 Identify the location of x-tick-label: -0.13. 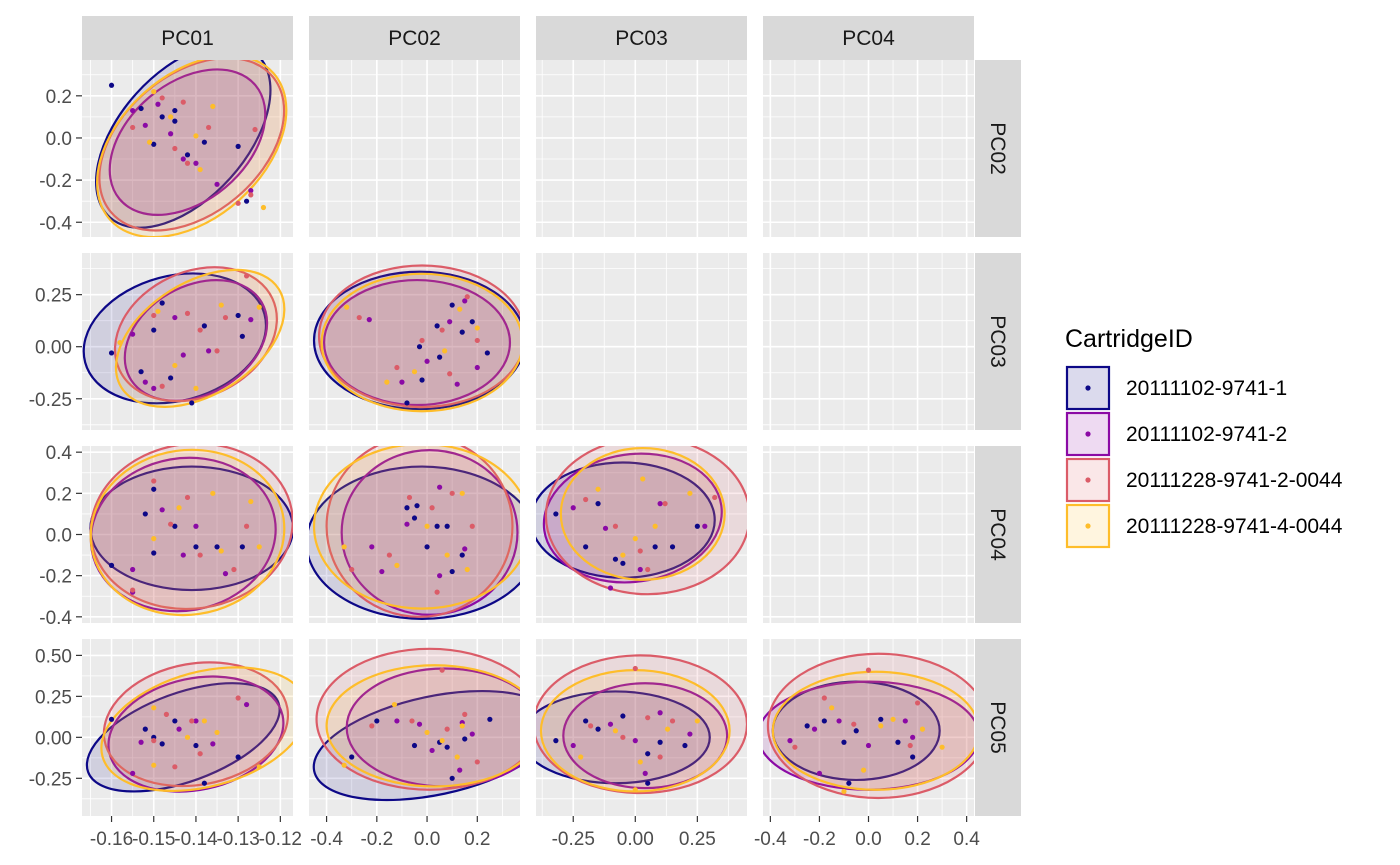
(237, 839).